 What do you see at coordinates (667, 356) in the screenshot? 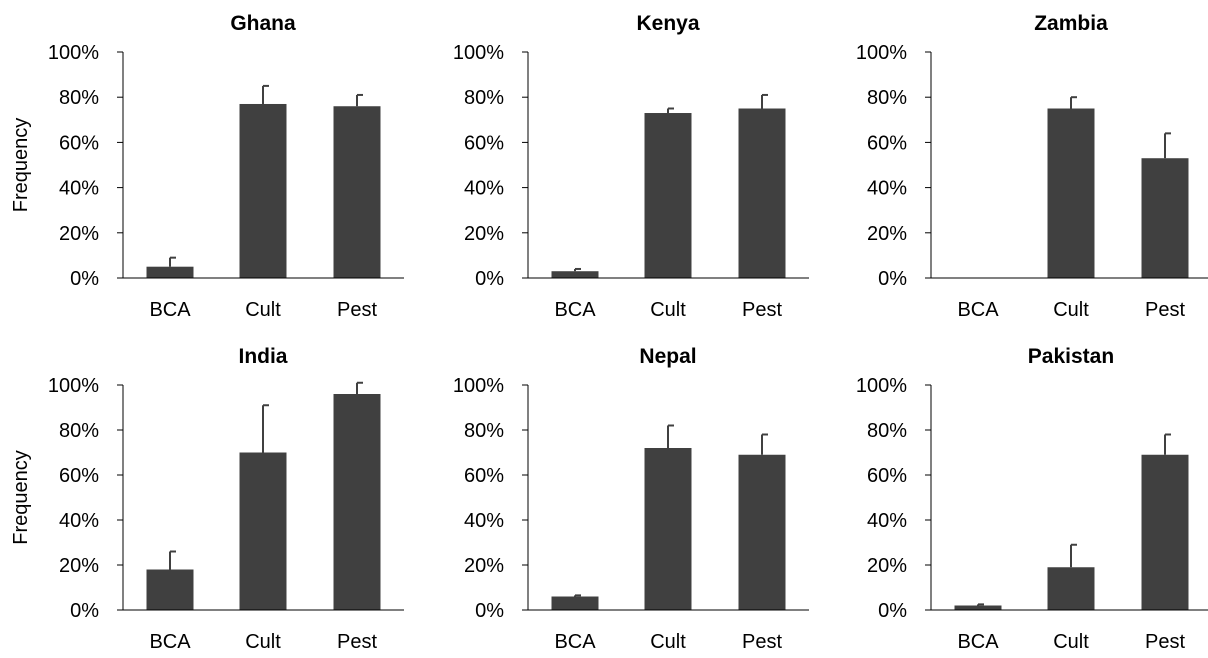
I see `panel-title: Nepal` at bounding box center [667, 356].